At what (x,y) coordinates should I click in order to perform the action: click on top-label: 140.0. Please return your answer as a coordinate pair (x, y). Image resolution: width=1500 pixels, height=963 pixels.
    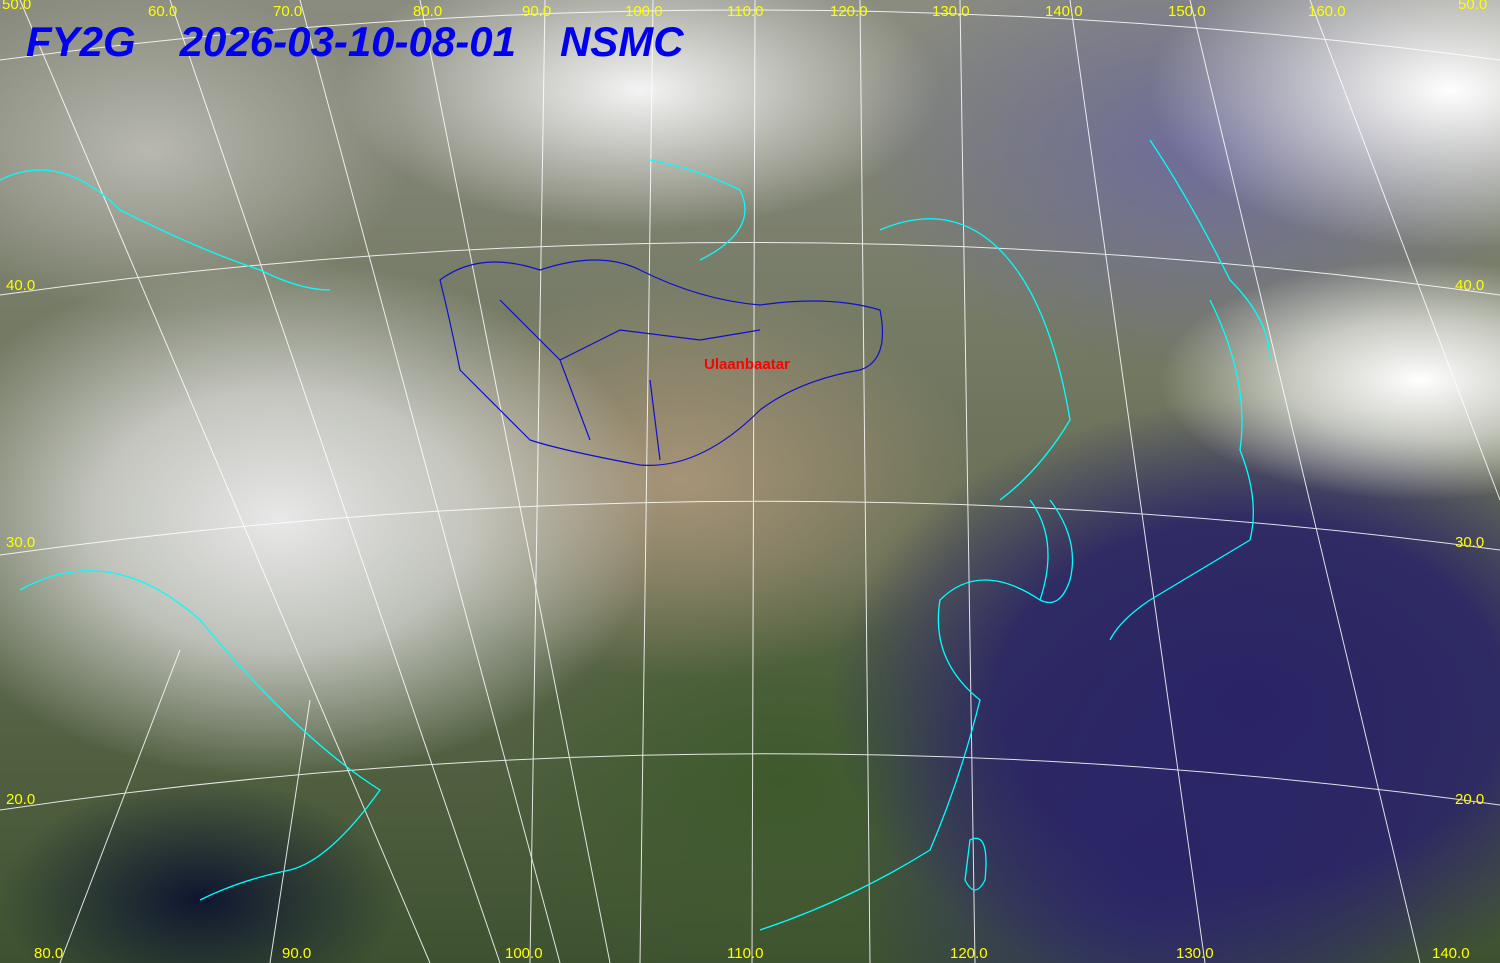
    Looking at the image, I should click on (1064, 11).